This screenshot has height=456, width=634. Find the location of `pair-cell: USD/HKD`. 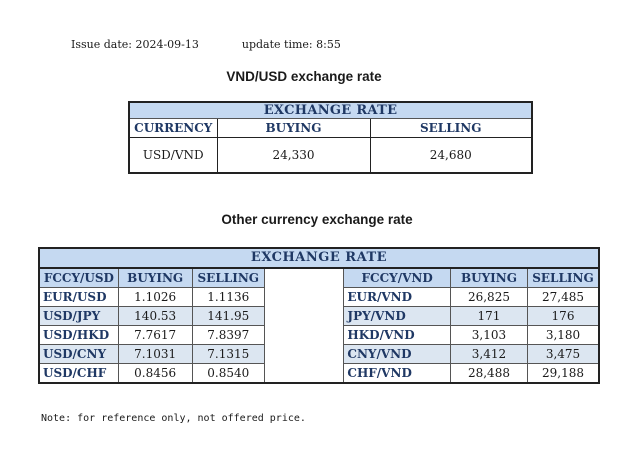

pair-cell: USD/HKD is located at coordinates (79, 335).